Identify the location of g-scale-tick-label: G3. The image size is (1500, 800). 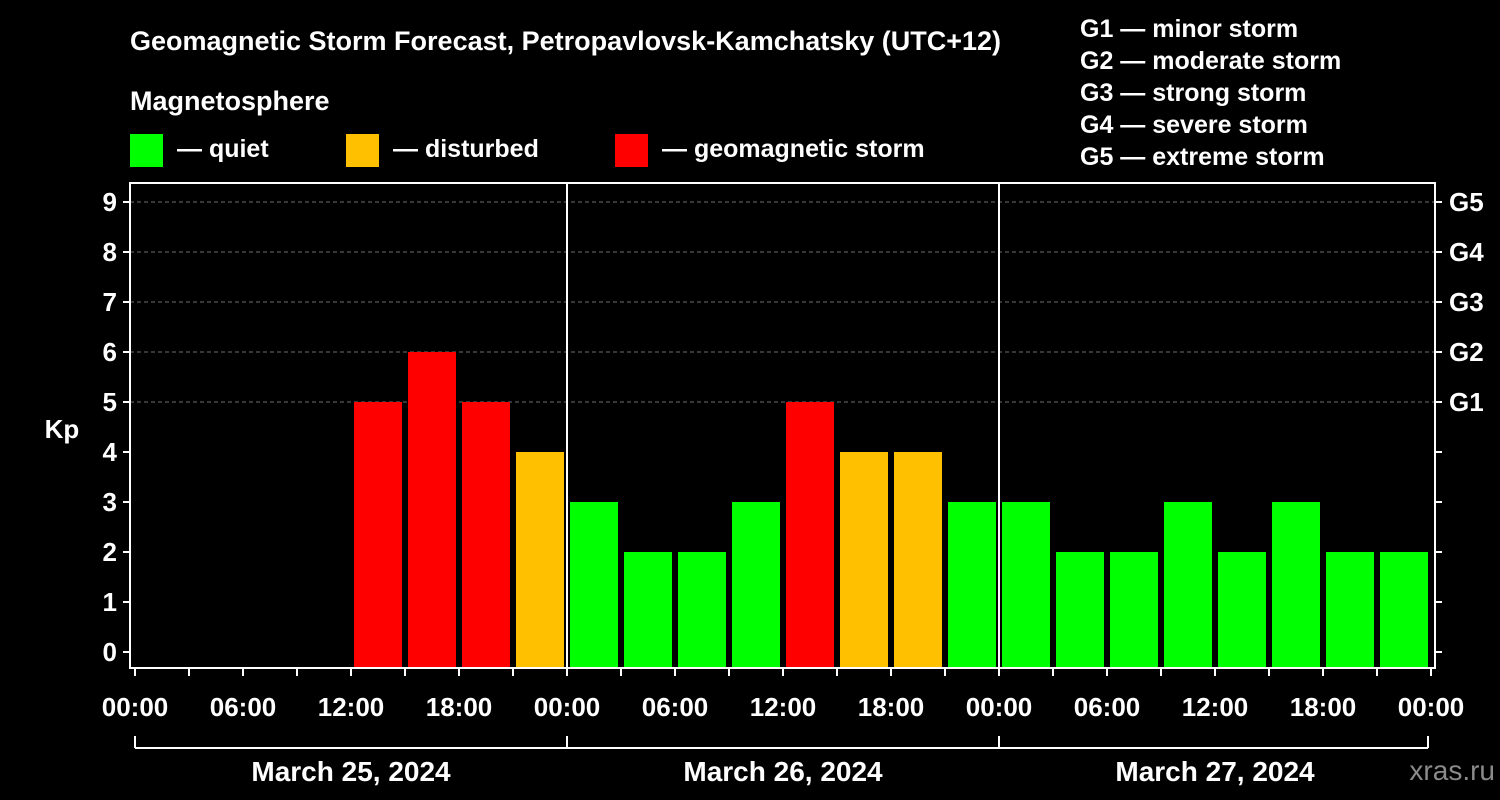
(1466, 302).